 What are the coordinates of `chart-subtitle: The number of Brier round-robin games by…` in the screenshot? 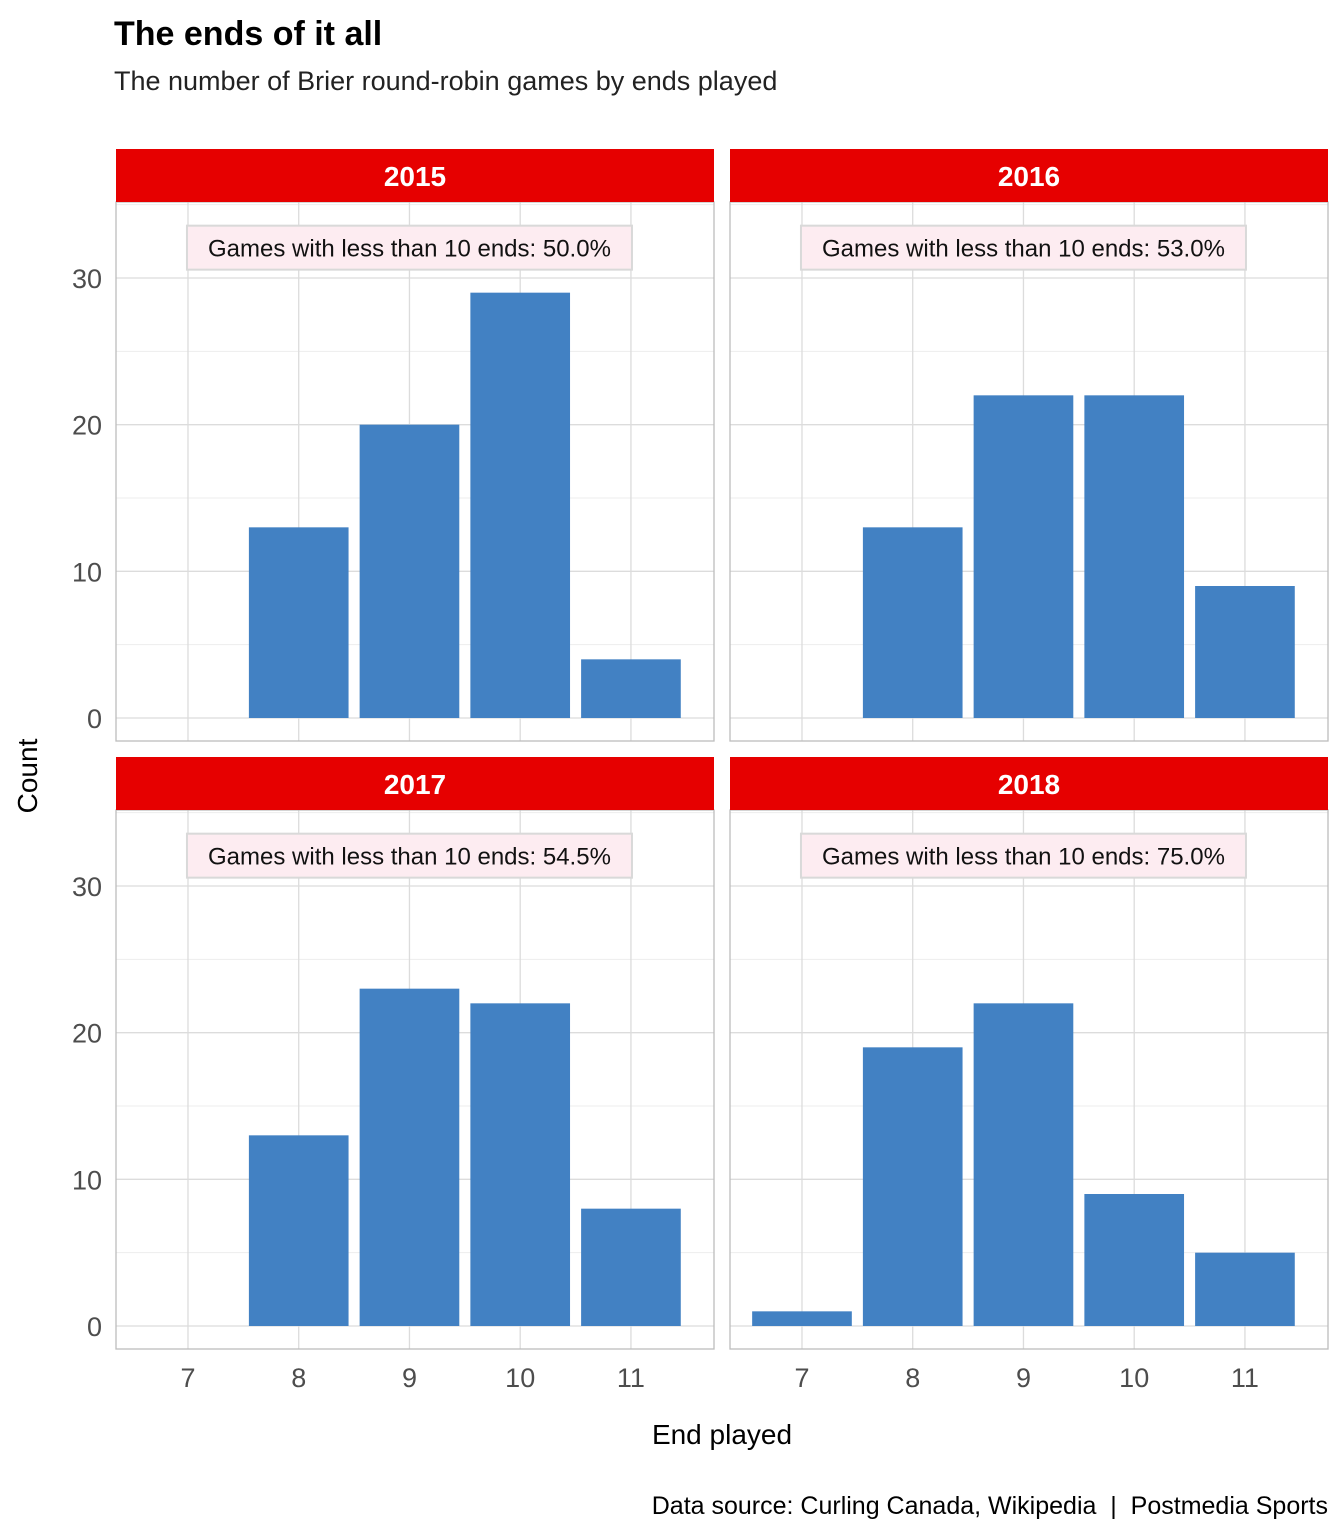 It's located at (445, 81).